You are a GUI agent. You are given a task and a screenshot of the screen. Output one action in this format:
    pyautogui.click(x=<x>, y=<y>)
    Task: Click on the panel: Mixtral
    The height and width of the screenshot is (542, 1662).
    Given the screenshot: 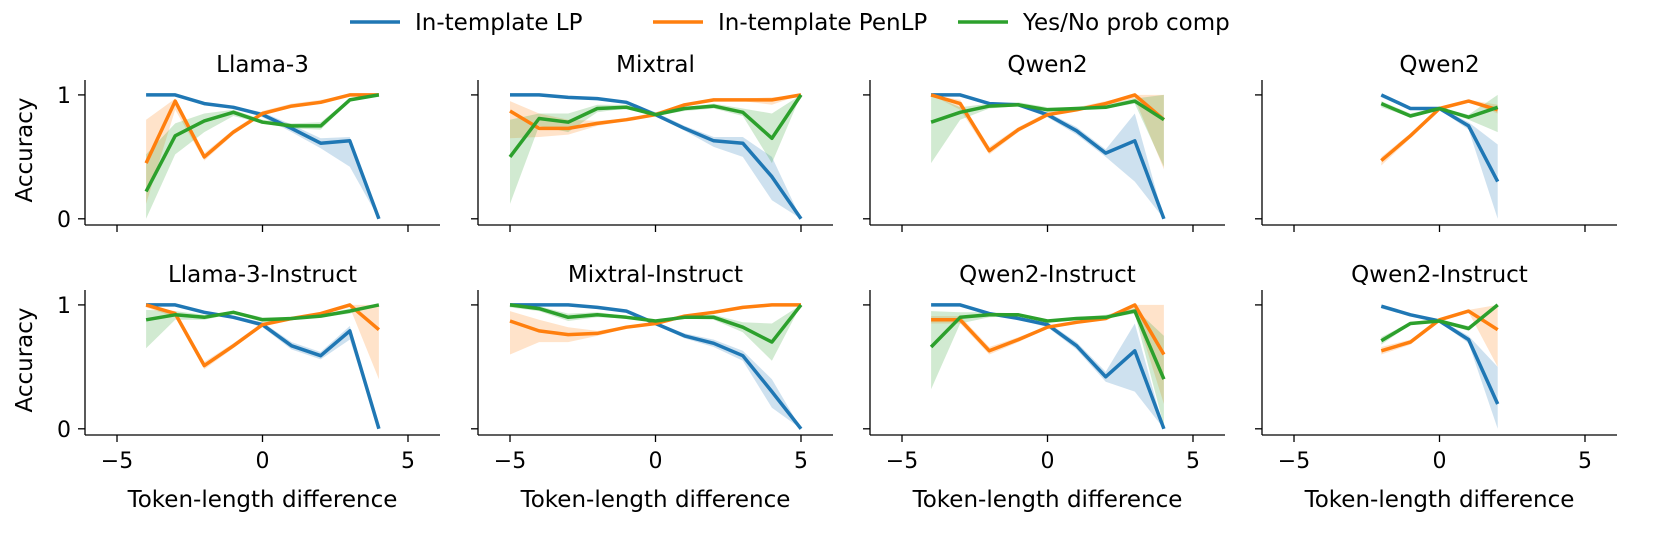 What is the action you would take?
    pyautogui.click(x=652, y=142)
    